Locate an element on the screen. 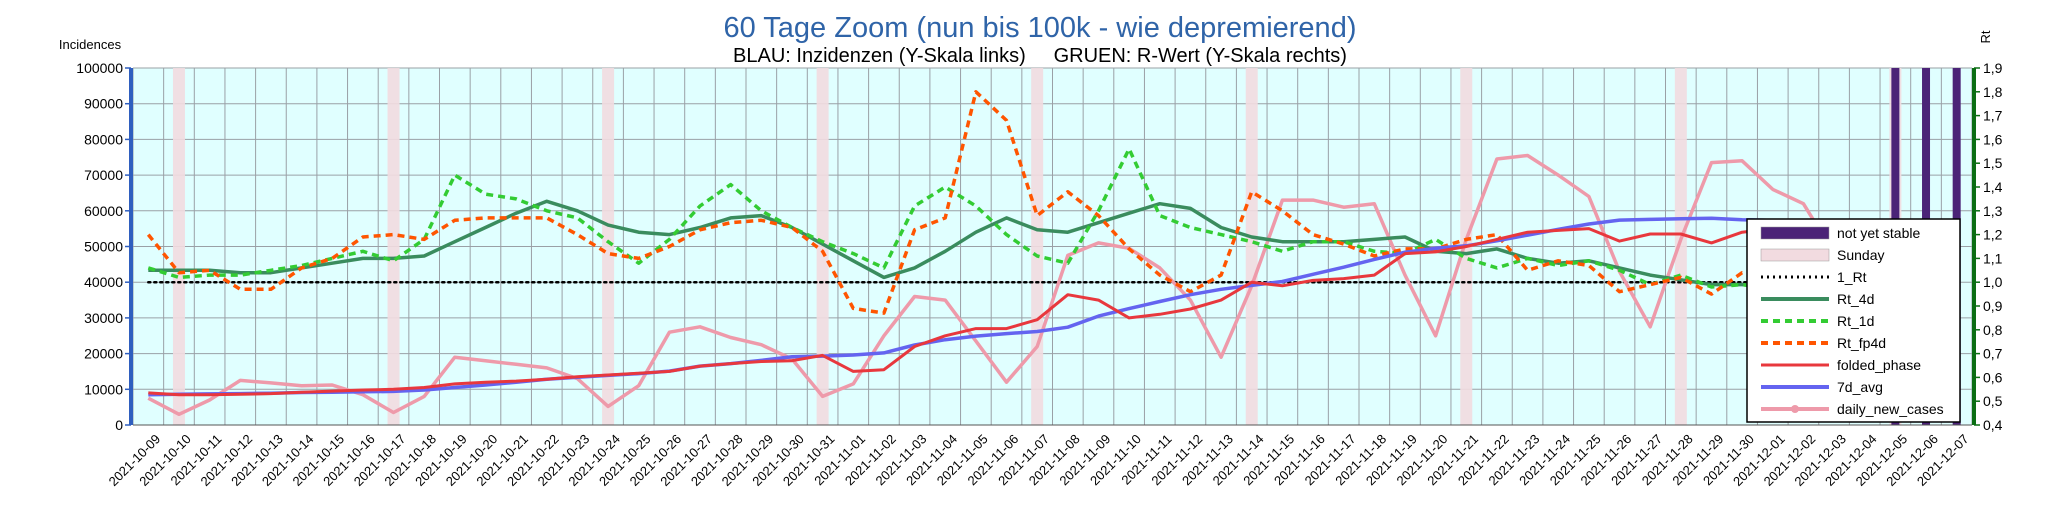 This screenshot has width=2048, height=527. legend-label-rt-1d: Rt_1d is located at coordinates (1855, 321).